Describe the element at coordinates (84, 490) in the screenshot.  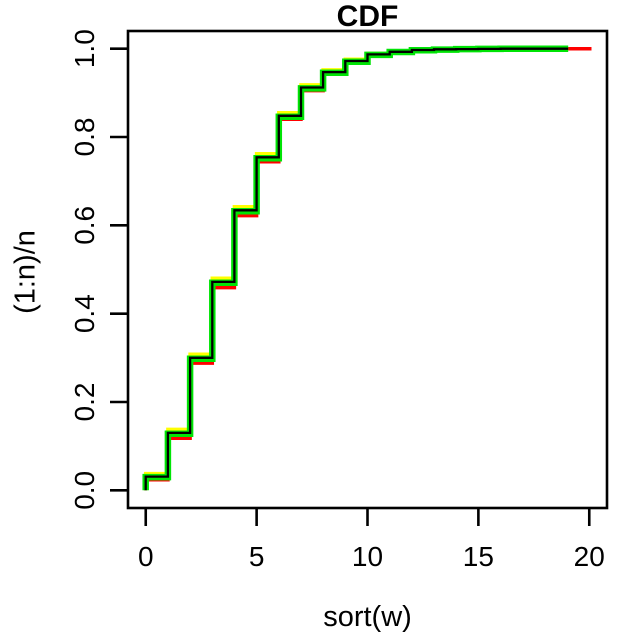
I see `y-tick-label: 0.0` at that location.